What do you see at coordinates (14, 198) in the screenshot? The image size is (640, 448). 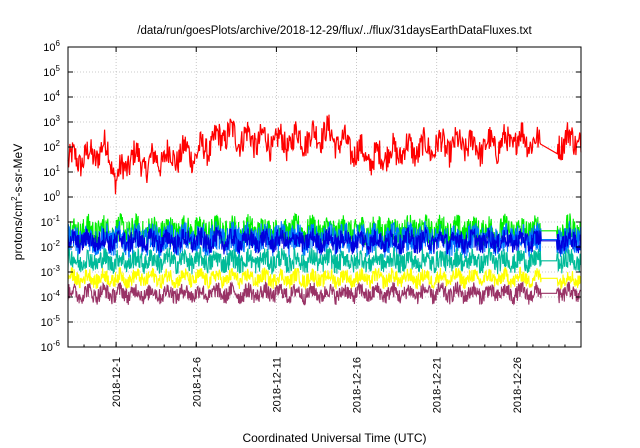 I see `y-axis-label-sup: 2` at bounding box center [14, 198].